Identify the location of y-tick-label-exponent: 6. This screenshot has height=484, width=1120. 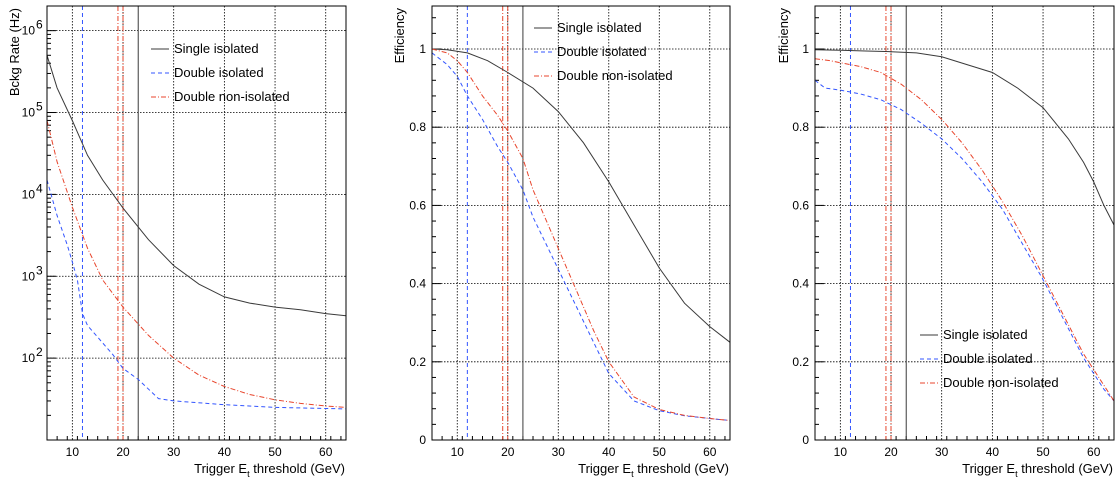
(39, 25).